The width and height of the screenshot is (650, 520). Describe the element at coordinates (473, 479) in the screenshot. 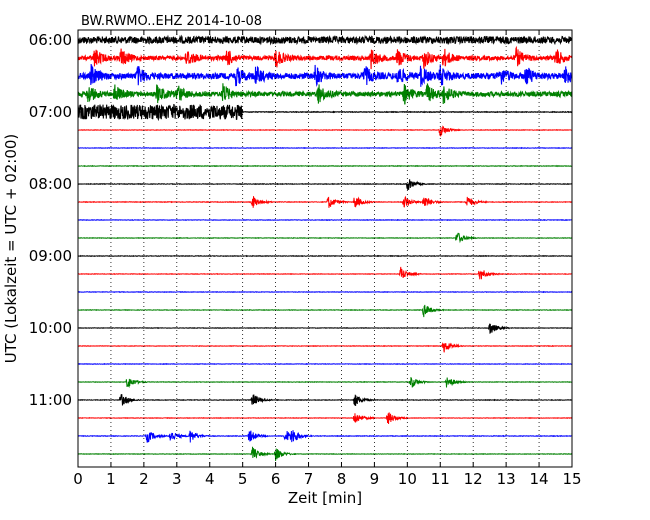

I see `x-tick-label: 12` at that location.